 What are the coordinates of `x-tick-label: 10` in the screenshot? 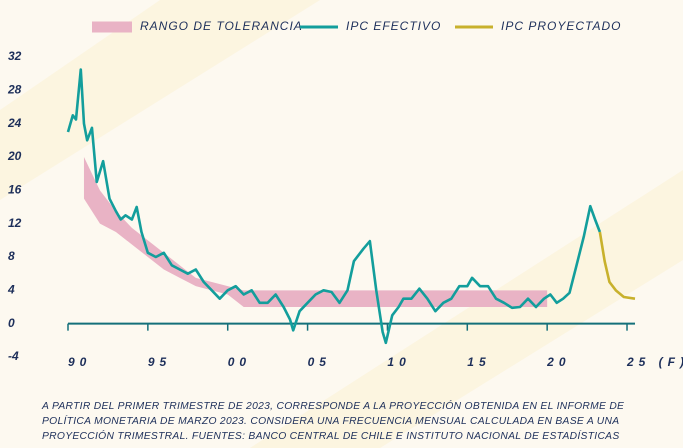 It's located at (398, 362).